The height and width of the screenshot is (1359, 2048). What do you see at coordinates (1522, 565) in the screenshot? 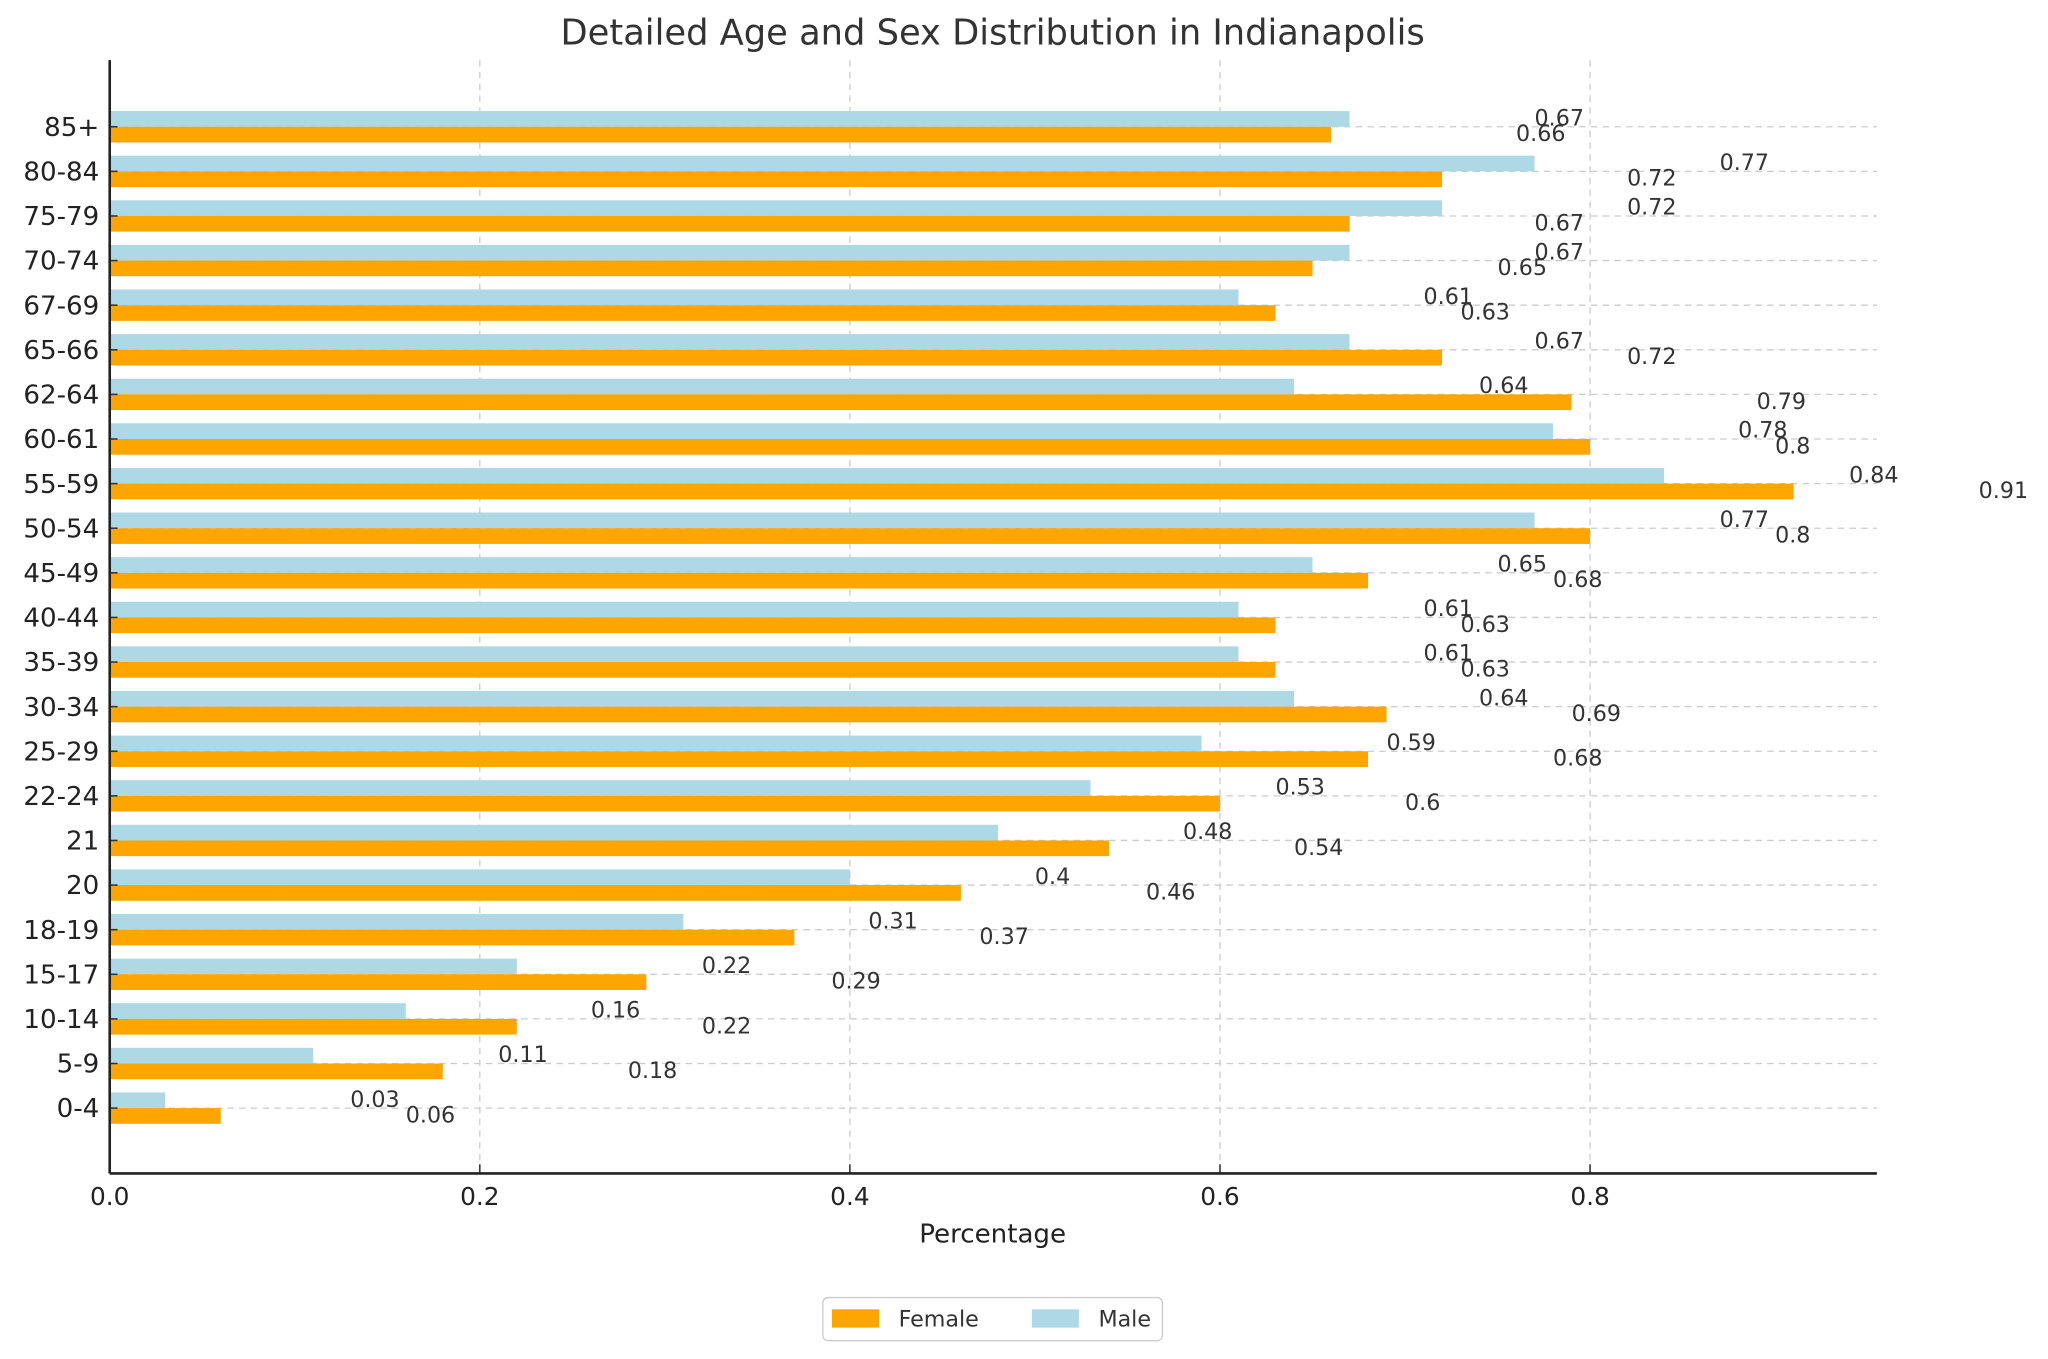
I see `data-label-male: 0.65` at bounding box center [1522, 565].